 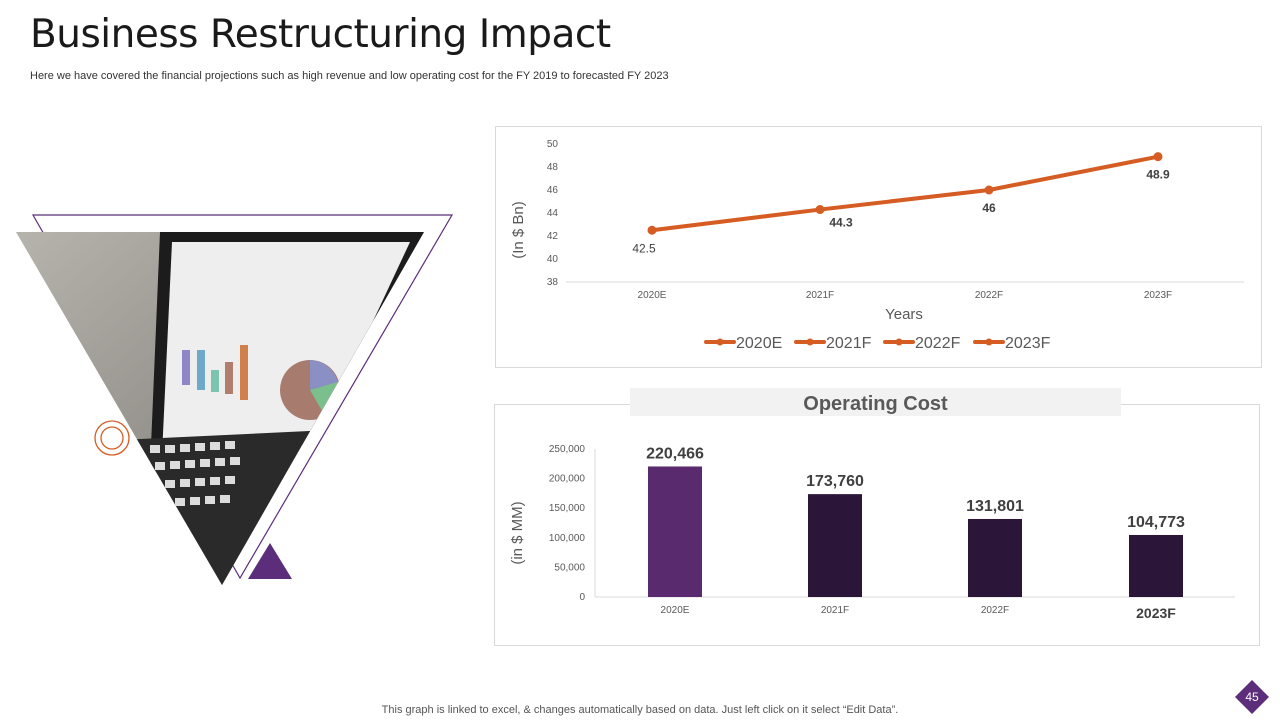 What do you see at coordinates (1028, 343) in the screenshot?
I see `legend-entry: 2023F` at bounding box center [1028, 343].